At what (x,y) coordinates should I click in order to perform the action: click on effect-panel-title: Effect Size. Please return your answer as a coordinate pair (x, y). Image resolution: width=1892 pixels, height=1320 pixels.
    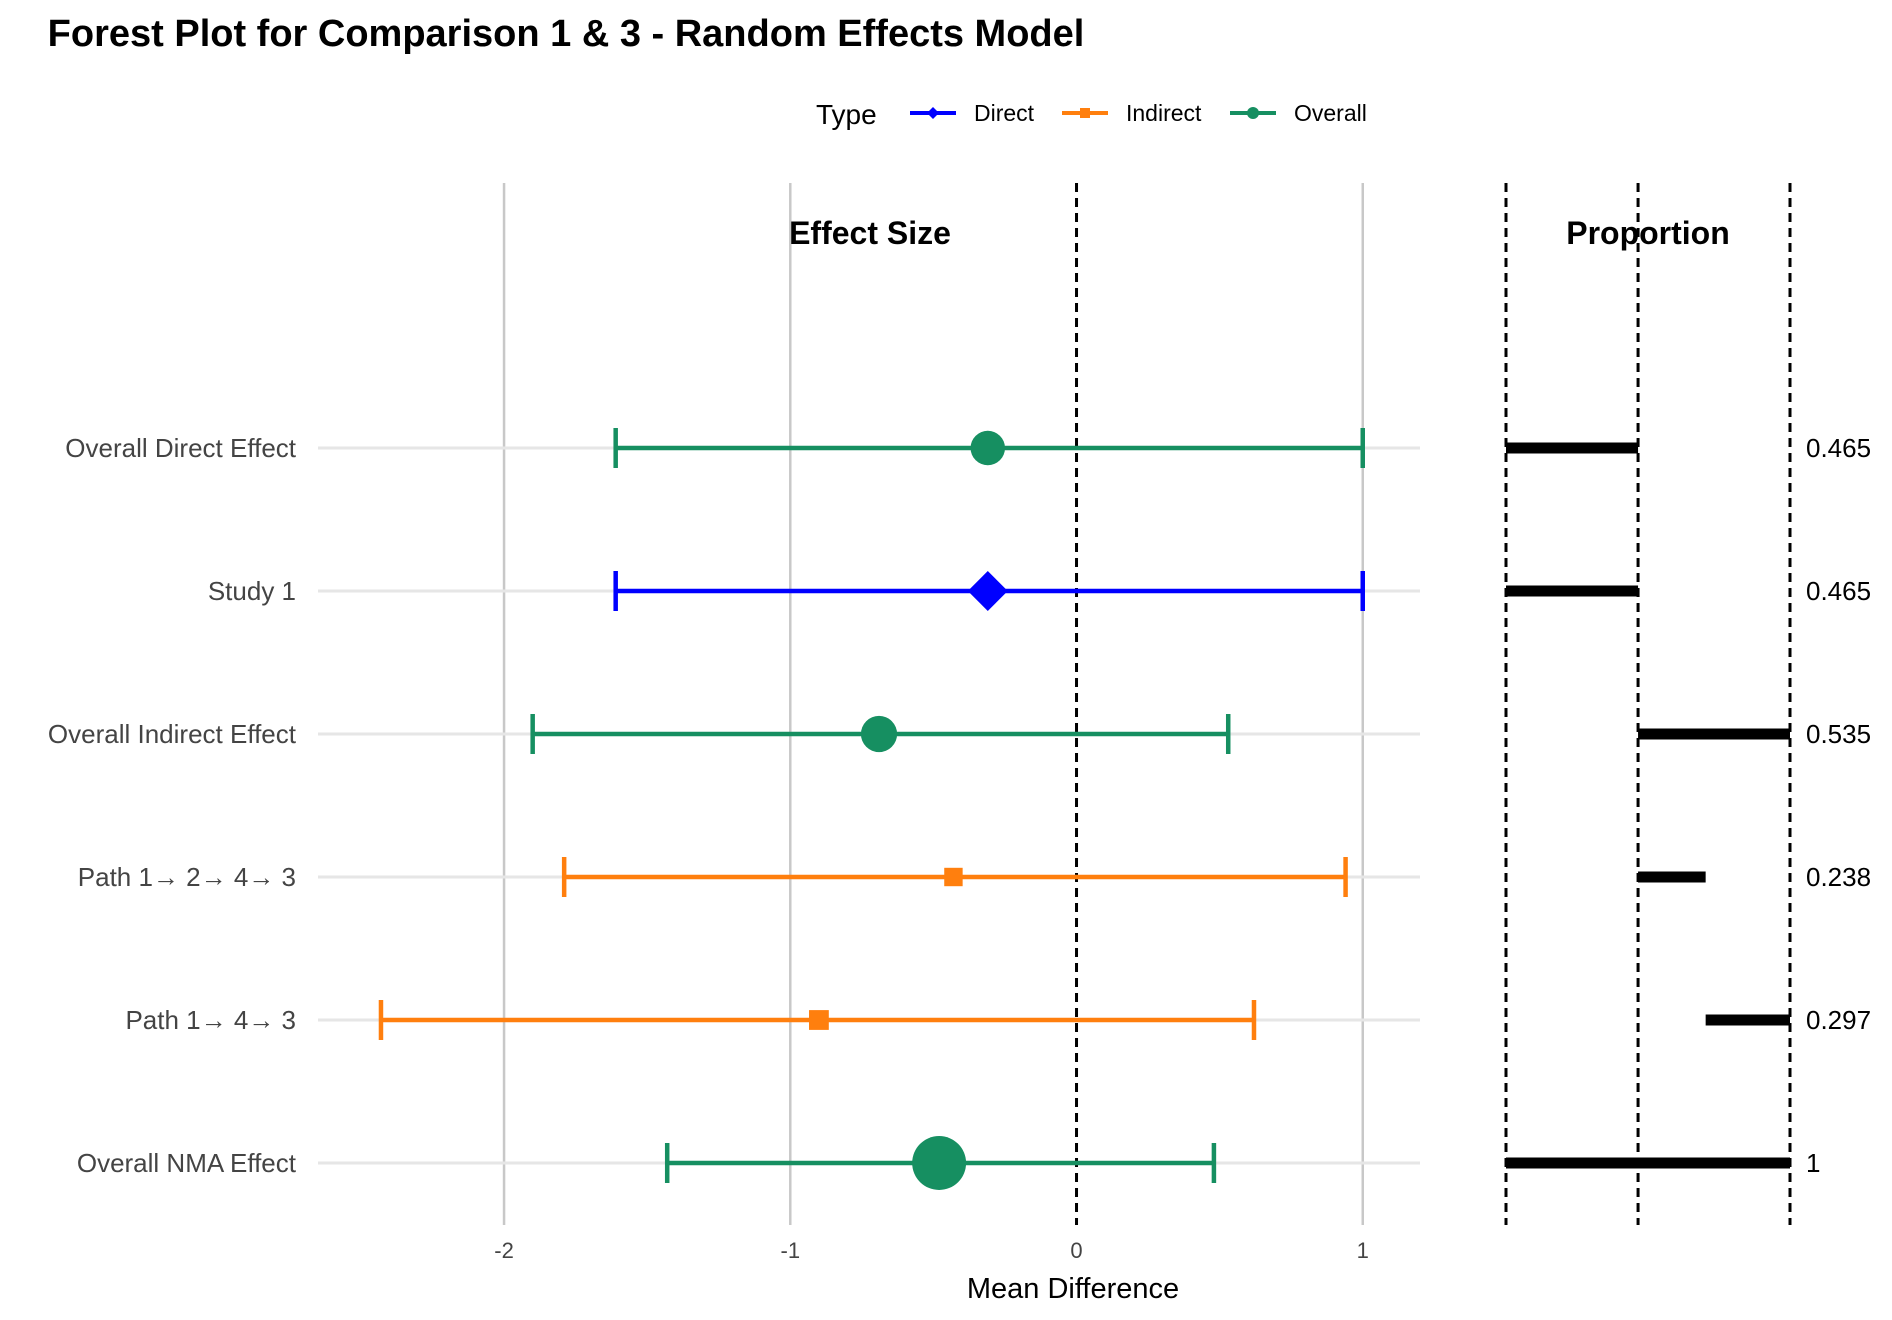
    Looking at the image, I should click on (870, 233).